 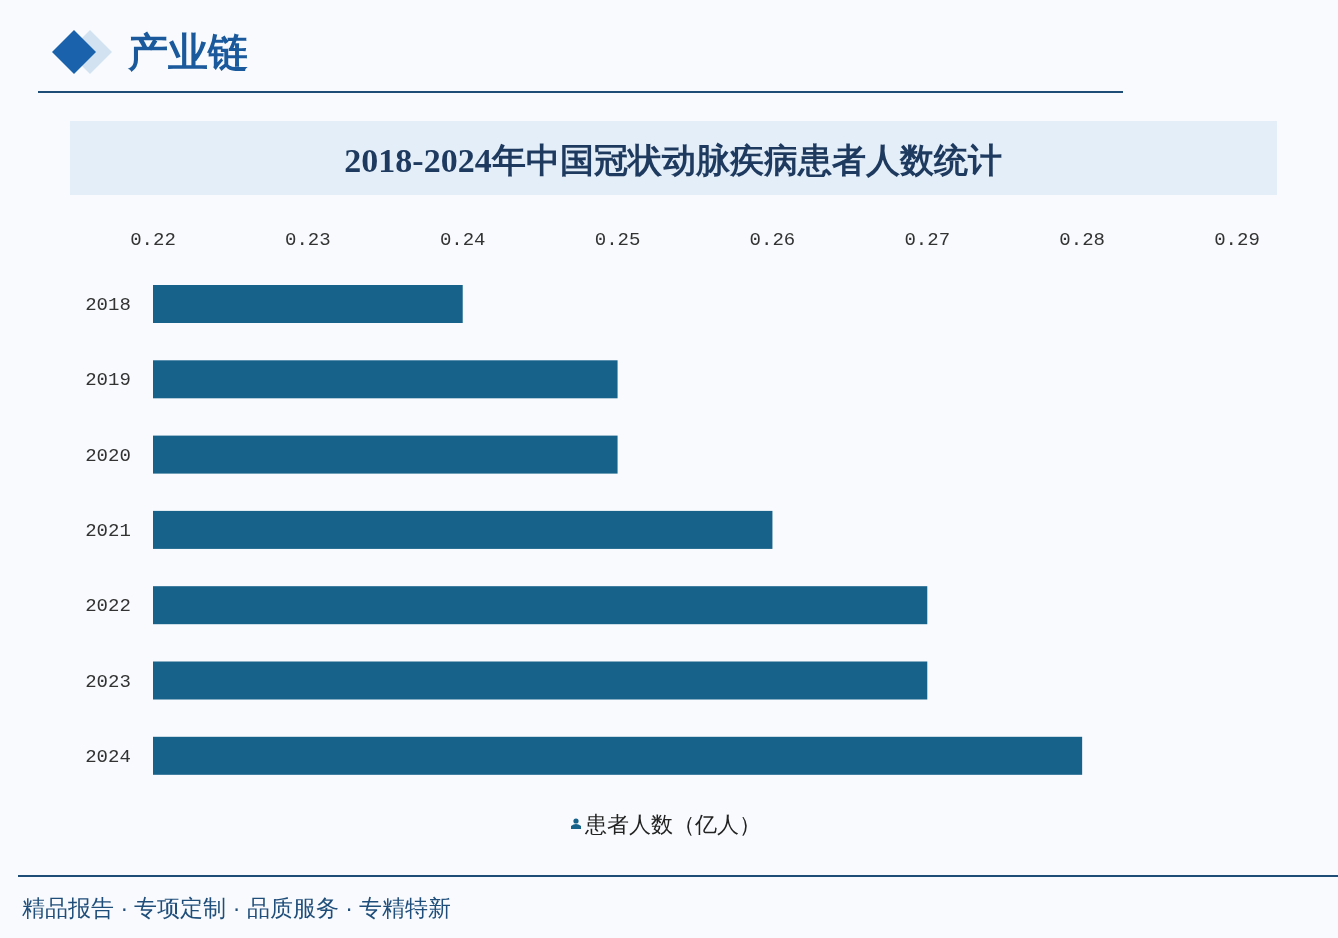 I want to click on y-tick-label: 2023, so click(x=108, y=681).